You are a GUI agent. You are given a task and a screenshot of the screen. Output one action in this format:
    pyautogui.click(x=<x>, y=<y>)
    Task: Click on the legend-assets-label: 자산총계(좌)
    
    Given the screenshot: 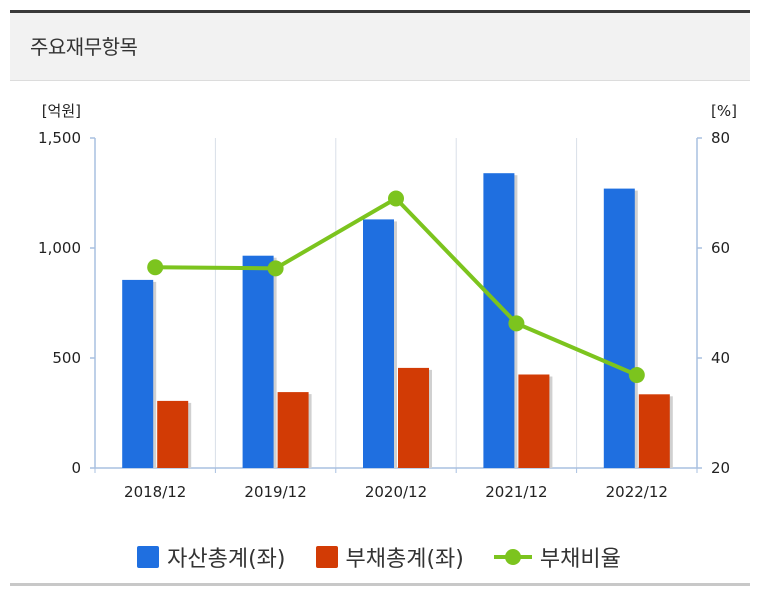 What is the action you would take?
    pyautogui.click(x=226, y=559)
    